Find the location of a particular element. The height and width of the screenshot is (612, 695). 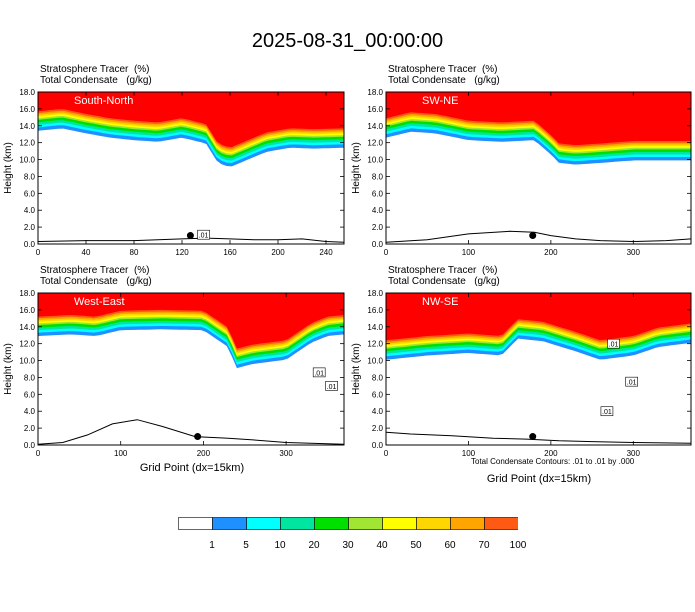

panel-name: NW-SE is located at coordinates (440, 302).